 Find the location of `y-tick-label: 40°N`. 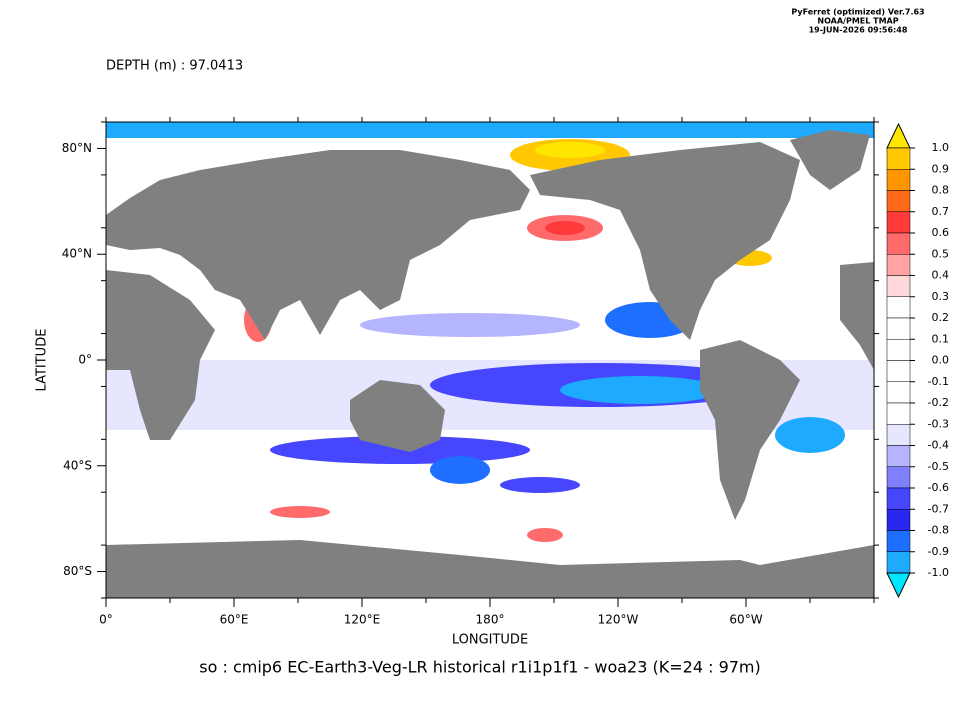

y-tick-label: 40°N is located at coordinates (77, 254).